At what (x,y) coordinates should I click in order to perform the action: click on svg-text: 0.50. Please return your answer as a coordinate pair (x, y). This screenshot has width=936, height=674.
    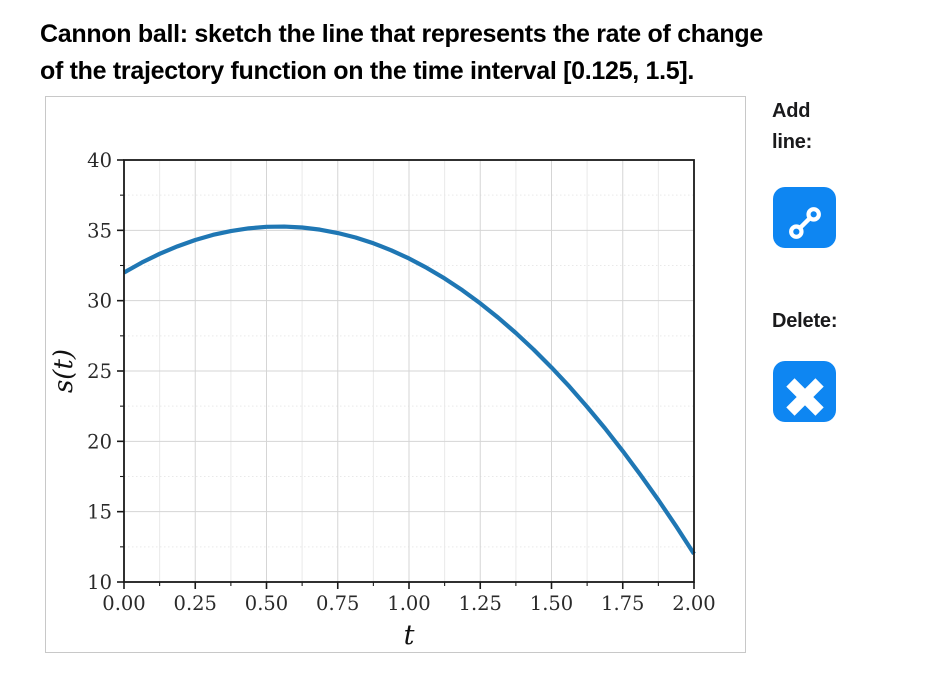
    Looking at the image, I should click on (266, 603).